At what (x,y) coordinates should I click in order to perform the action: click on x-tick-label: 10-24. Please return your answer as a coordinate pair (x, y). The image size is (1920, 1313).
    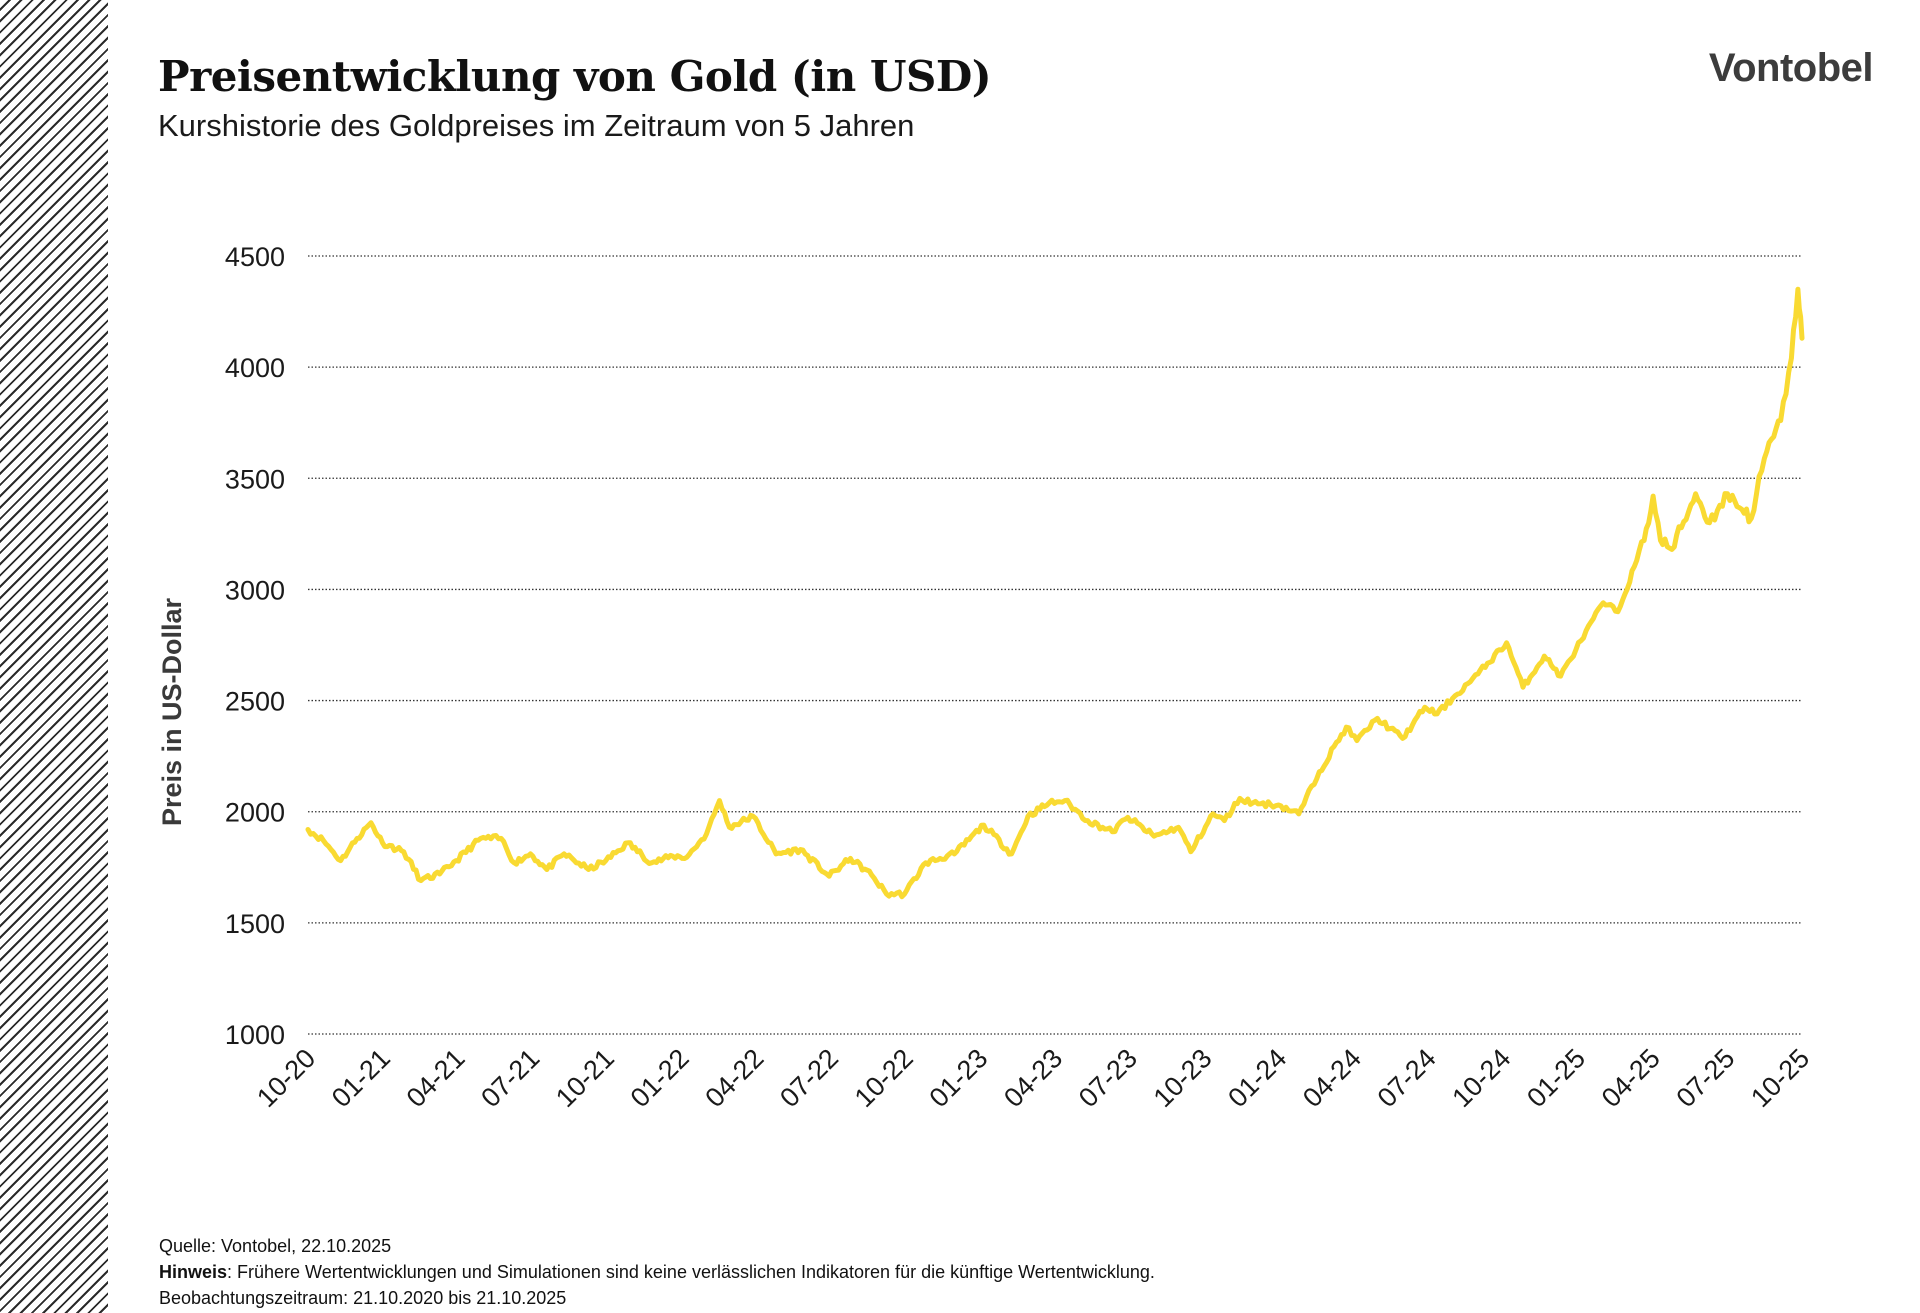
    Looking at the image, I should click on (1481, 1078).